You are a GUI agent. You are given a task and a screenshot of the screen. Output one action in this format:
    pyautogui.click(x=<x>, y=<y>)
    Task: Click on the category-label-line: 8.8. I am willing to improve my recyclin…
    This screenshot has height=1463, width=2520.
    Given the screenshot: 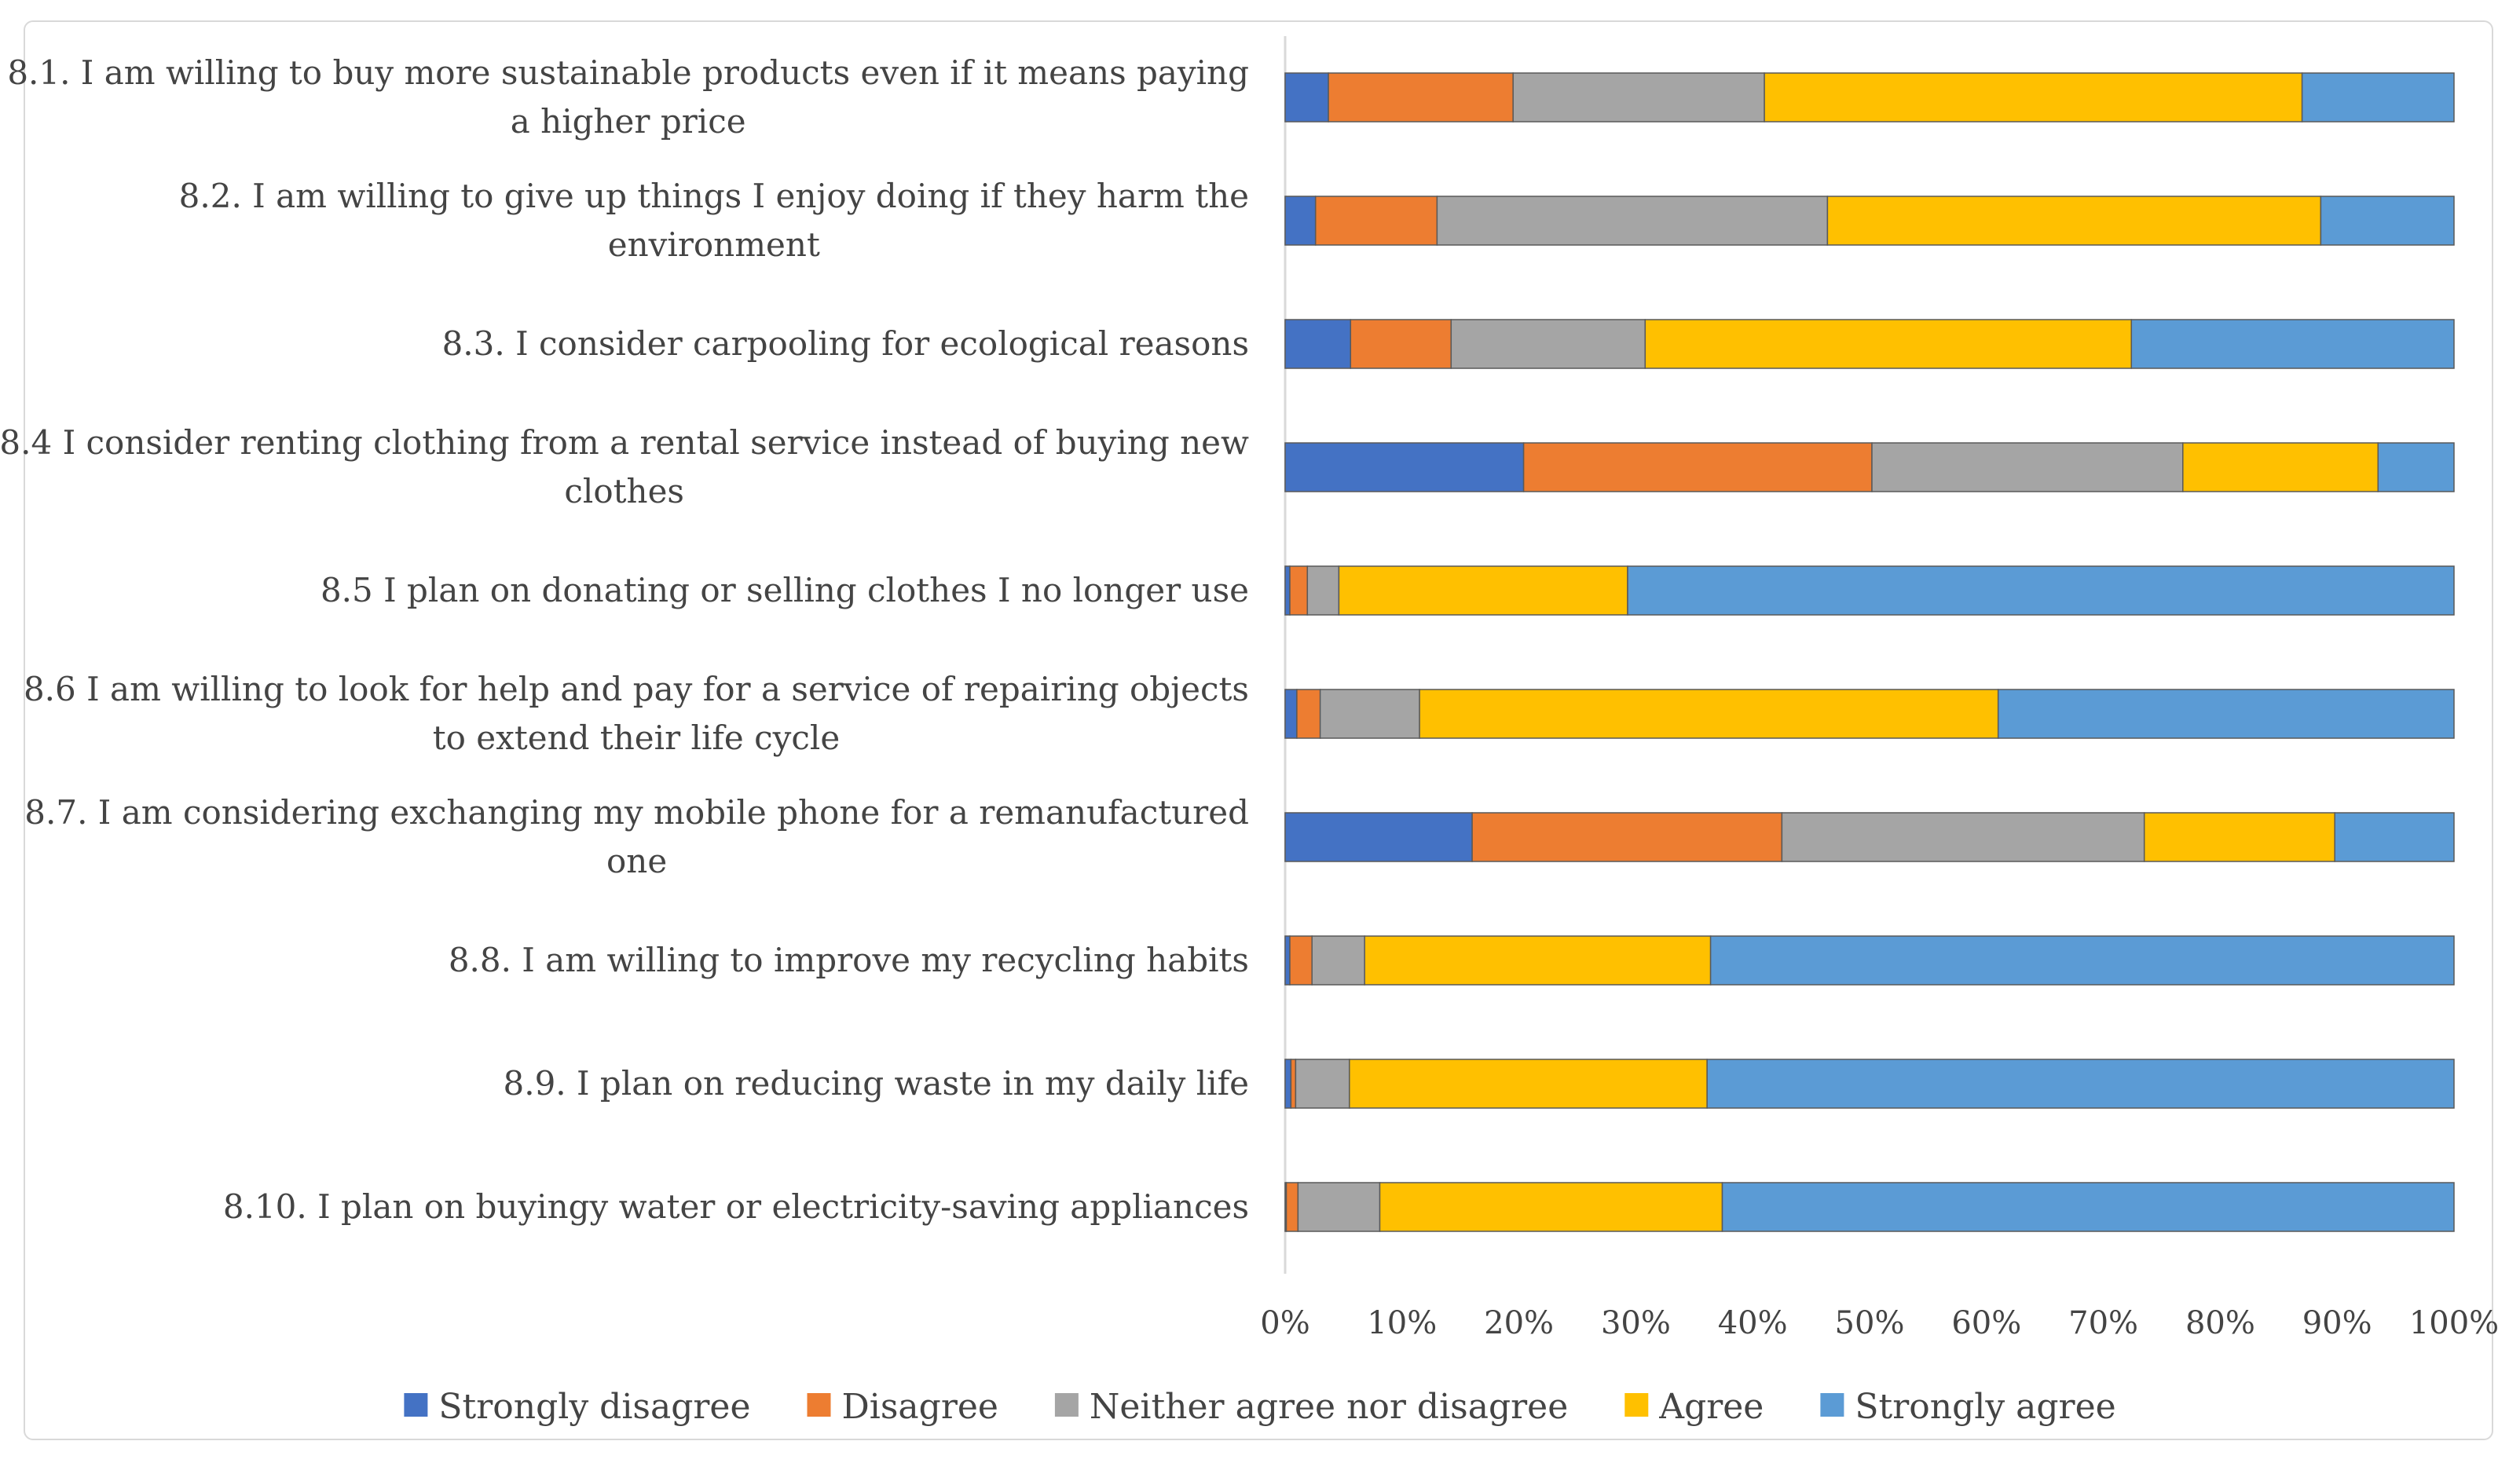 What is the action you would take?
    pyautogui.click(x=849, y=960)
    